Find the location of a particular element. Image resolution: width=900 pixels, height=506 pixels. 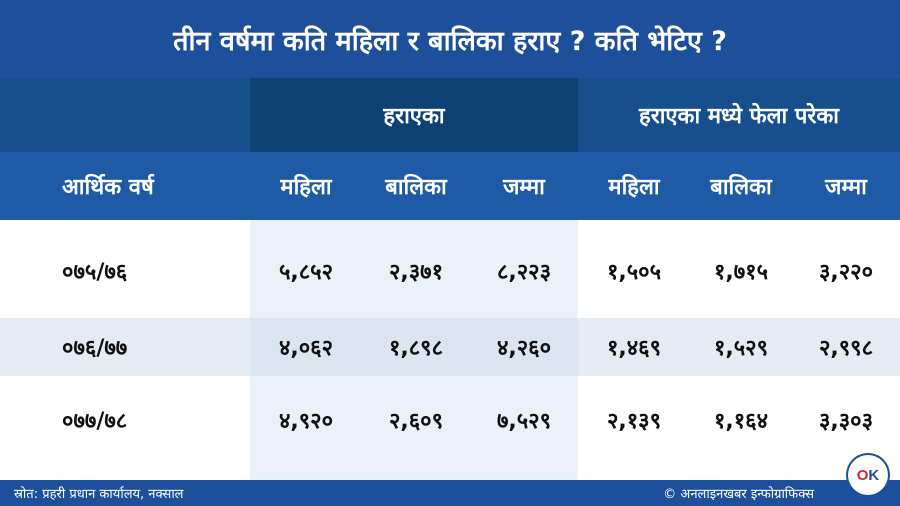

cell-missing-total: ७,५२९ is located at coordinates (524, 421).